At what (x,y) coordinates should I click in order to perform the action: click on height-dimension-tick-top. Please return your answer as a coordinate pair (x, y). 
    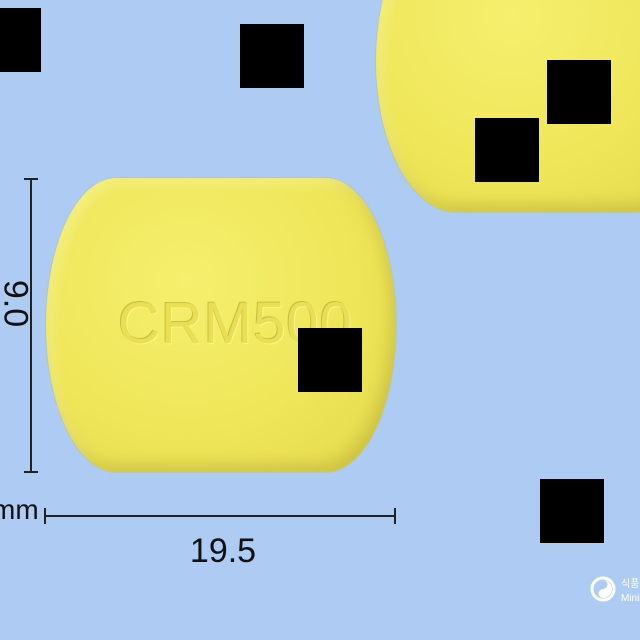
    Looking at the image, I should click on (31, 179).